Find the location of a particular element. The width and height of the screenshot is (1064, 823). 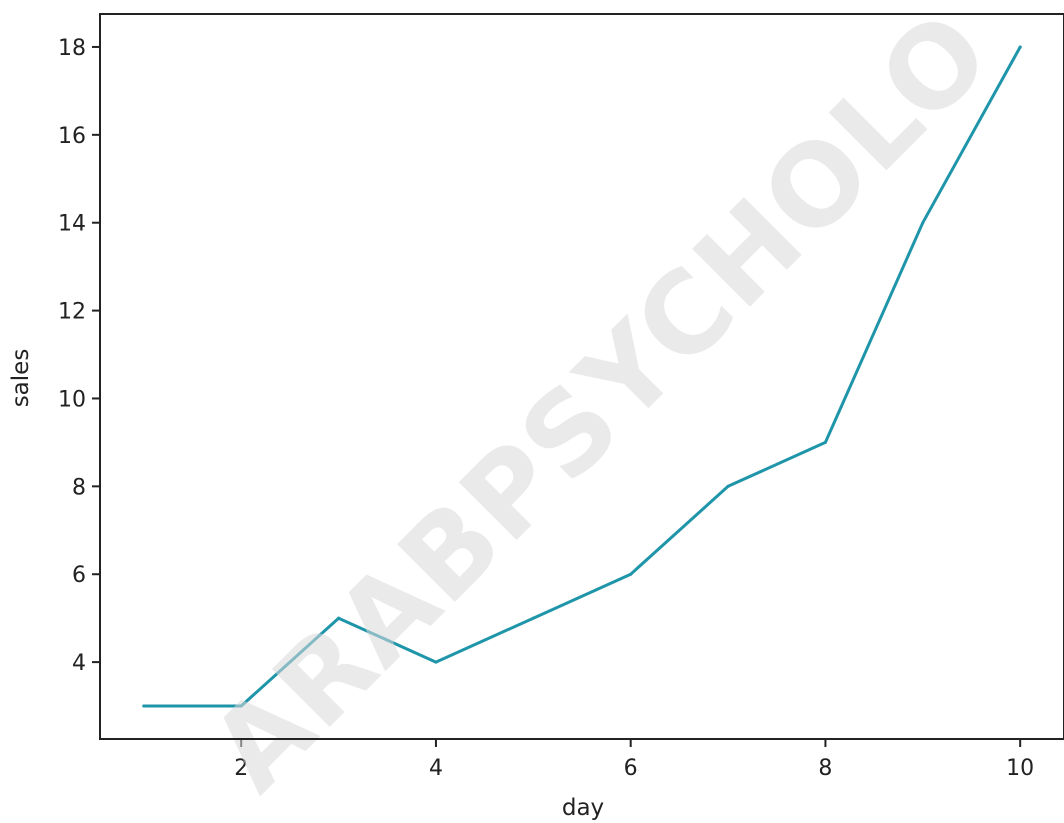

y-tick-label: 4 is located at coordinates (79, 663).